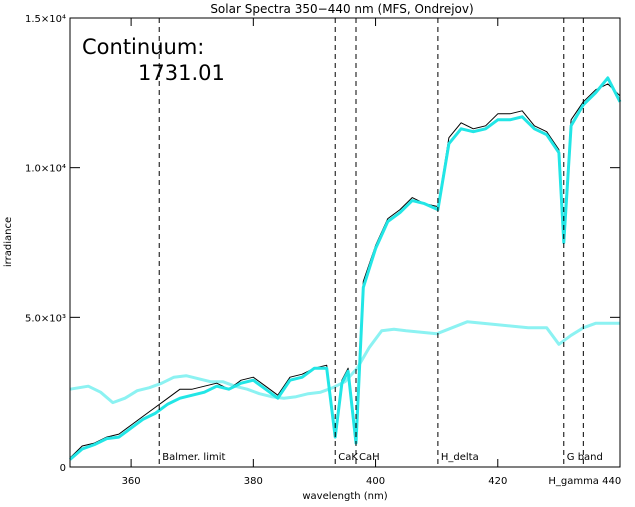 The image size is (635, 507). Describe the element at coordinates (253, 481) in the screenshot. I see `x-tick-label-1: 380` at that location.